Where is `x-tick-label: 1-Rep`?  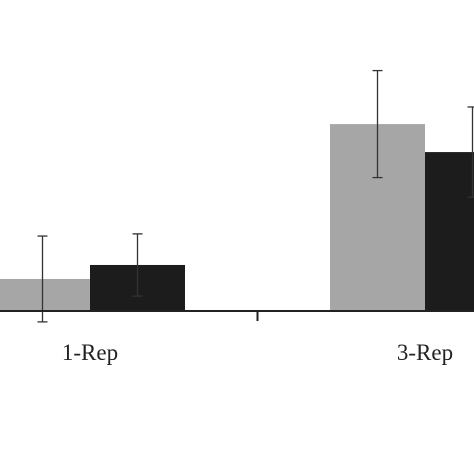 x-tick-label: 1-Rep is located at coordinates (90, 352).